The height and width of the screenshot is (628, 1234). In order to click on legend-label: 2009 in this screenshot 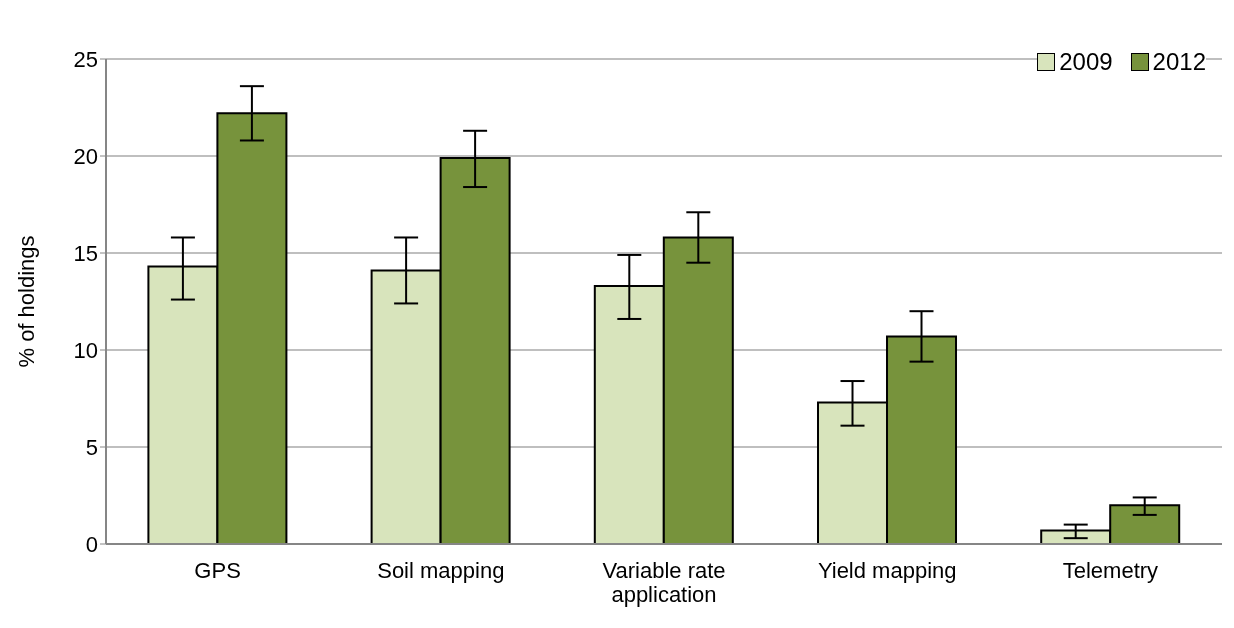, I will do `click(1085, 62)`.